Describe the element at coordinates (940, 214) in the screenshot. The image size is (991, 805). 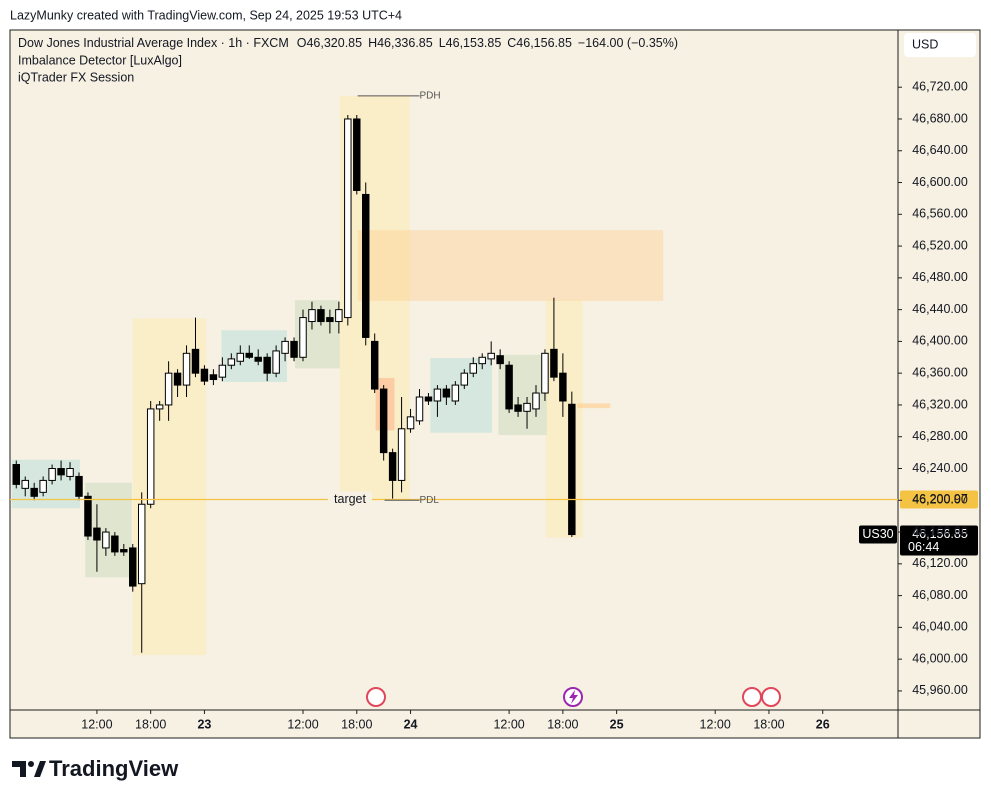
I see `y-tick-label: 46,560.00` at that location.